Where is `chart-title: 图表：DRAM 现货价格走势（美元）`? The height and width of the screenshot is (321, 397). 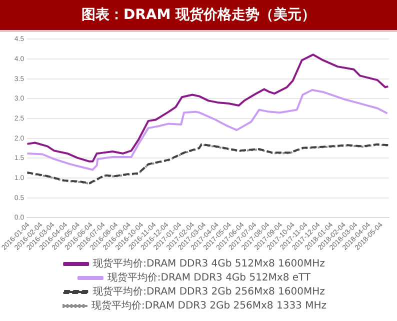 chart-title: 图表：DRAM 现货价格走势（美元） is located at coordinates (198, 16).